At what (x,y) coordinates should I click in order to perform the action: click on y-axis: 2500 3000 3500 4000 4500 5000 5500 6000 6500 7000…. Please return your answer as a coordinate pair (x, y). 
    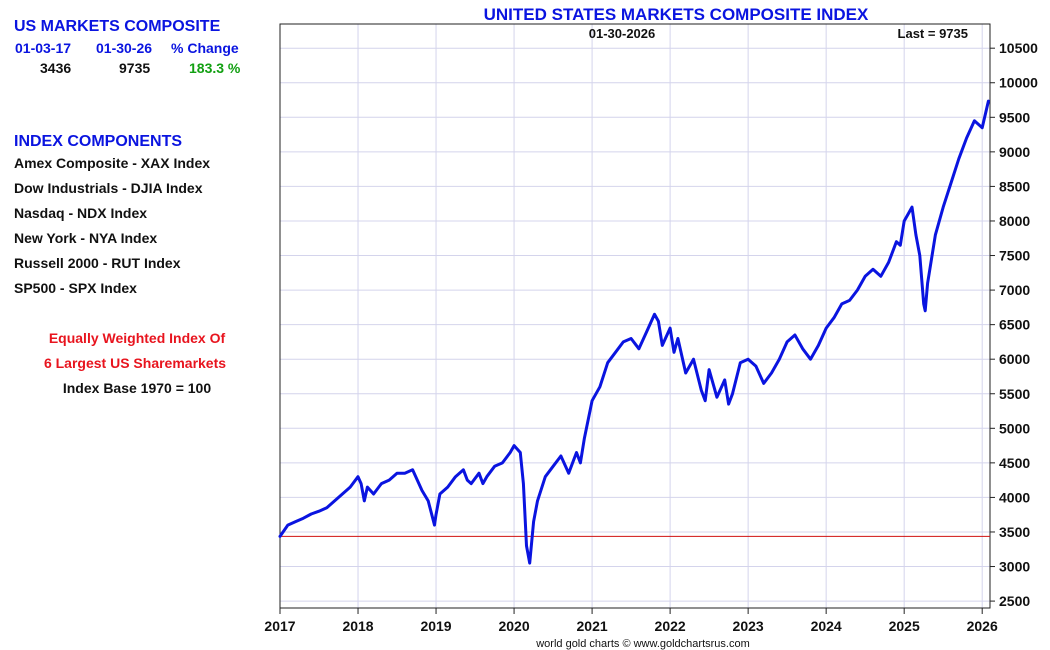
    Looking at the image, I should click on (1014, 324).